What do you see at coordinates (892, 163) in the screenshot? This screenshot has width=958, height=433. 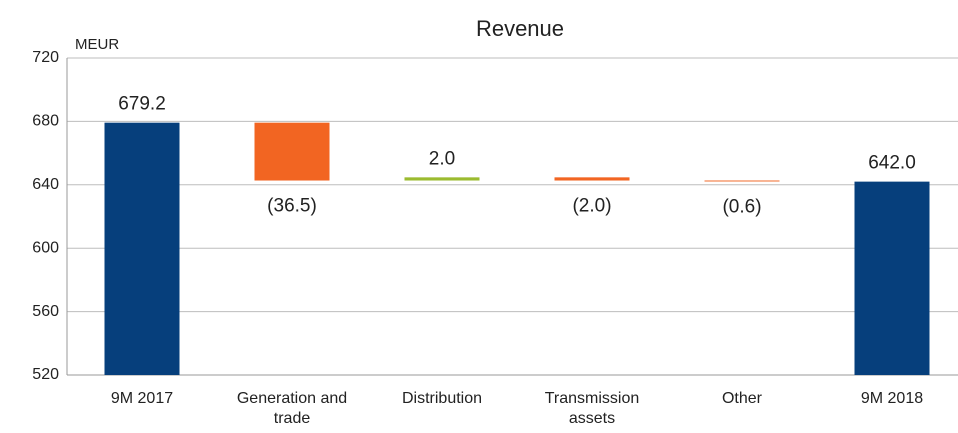 I see `data-label: 642.0` at bounding box center [892, 163].